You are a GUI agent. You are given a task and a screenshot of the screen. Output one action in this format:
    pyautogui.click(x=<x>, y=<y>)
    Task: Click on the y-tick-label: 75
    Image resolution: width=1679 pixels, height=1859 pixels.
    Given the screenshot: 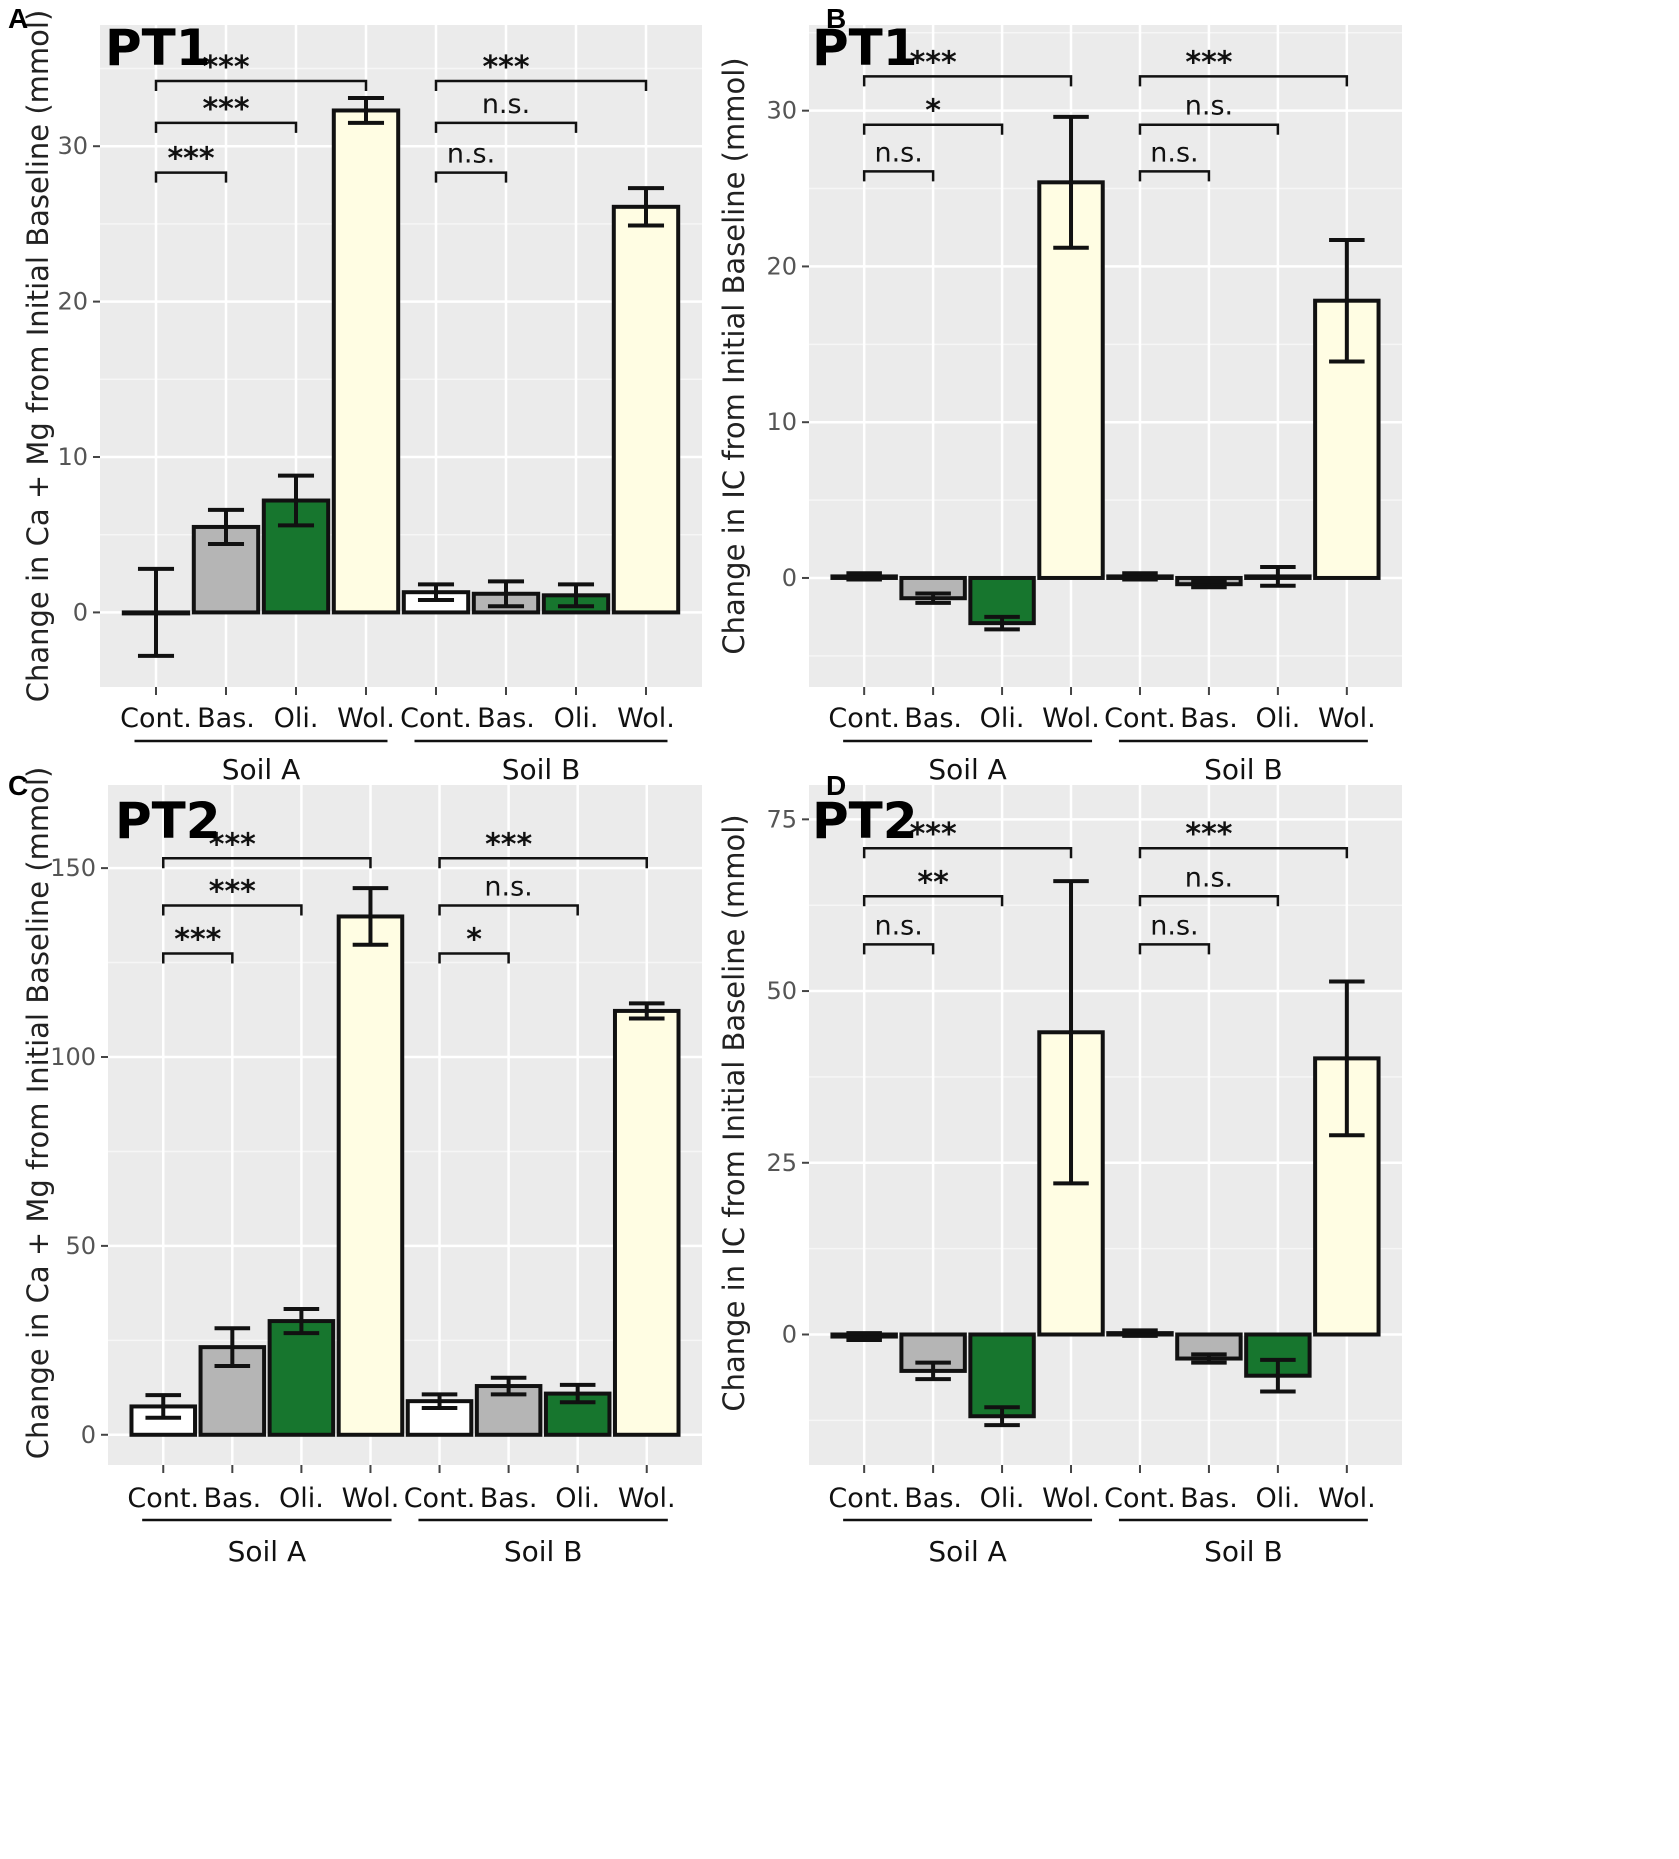 What is the action you would take?
    pyautogui.click(x=781, y=819)
    